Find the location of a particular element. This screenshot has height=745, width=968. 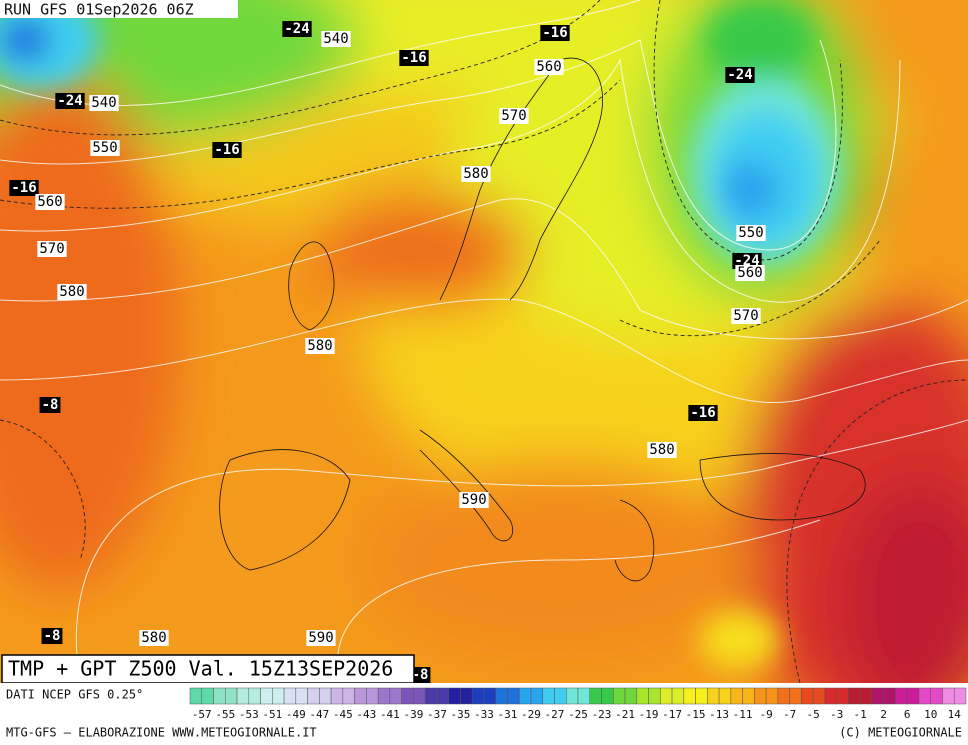

scale-label: -51 is located at coordinates (272, 714).